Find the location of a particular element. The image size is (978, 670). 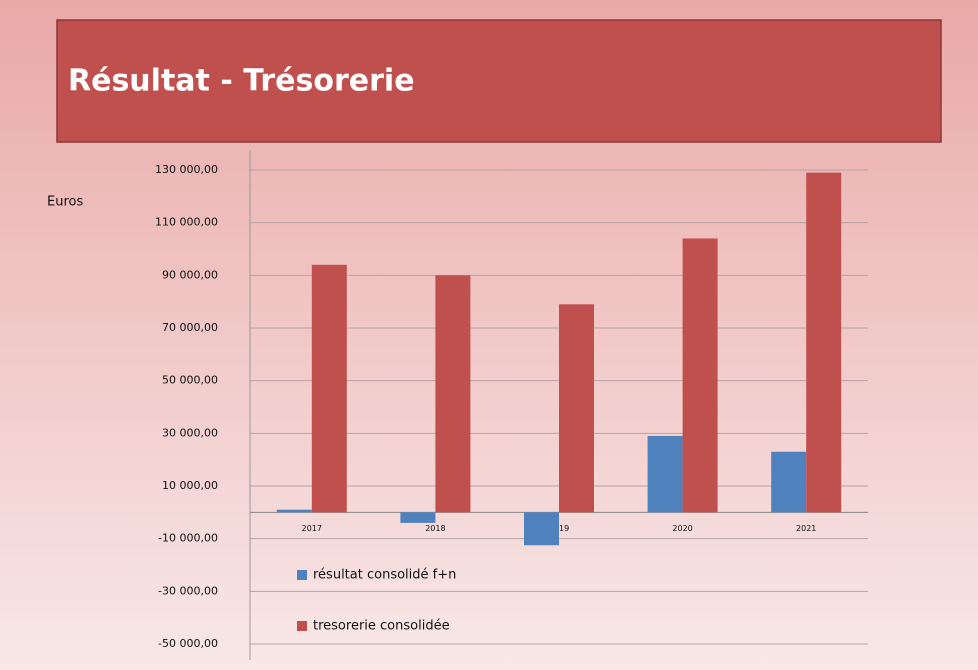

y-tick-label: 110 000,00 is located at coordinates (186, 222).